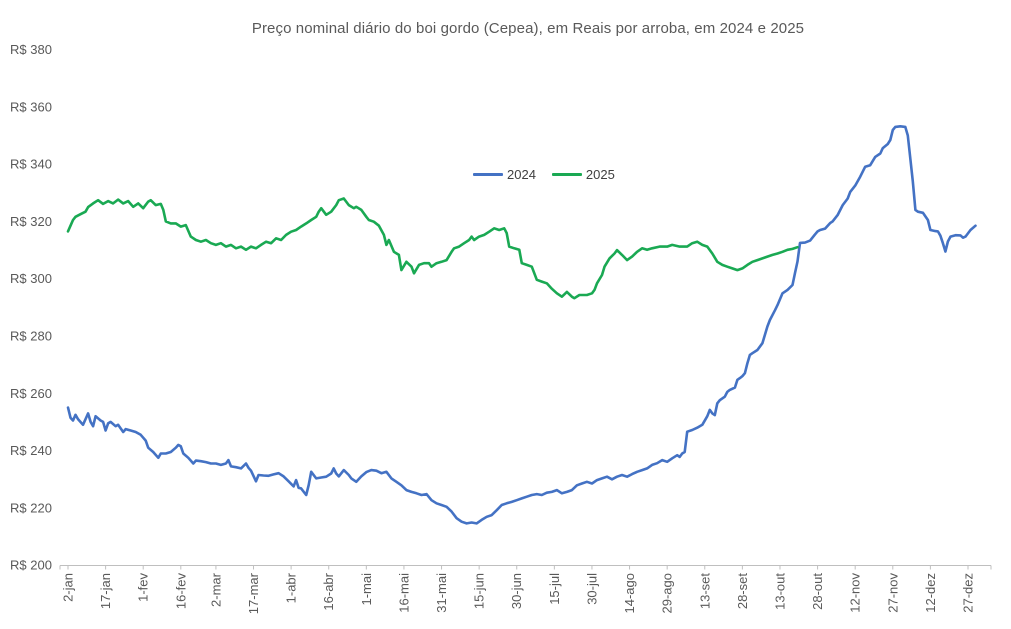 This screenshot has width=1011, height=629. I want to click on x-axis-tick-label: 16-mai, so click(403, 593).